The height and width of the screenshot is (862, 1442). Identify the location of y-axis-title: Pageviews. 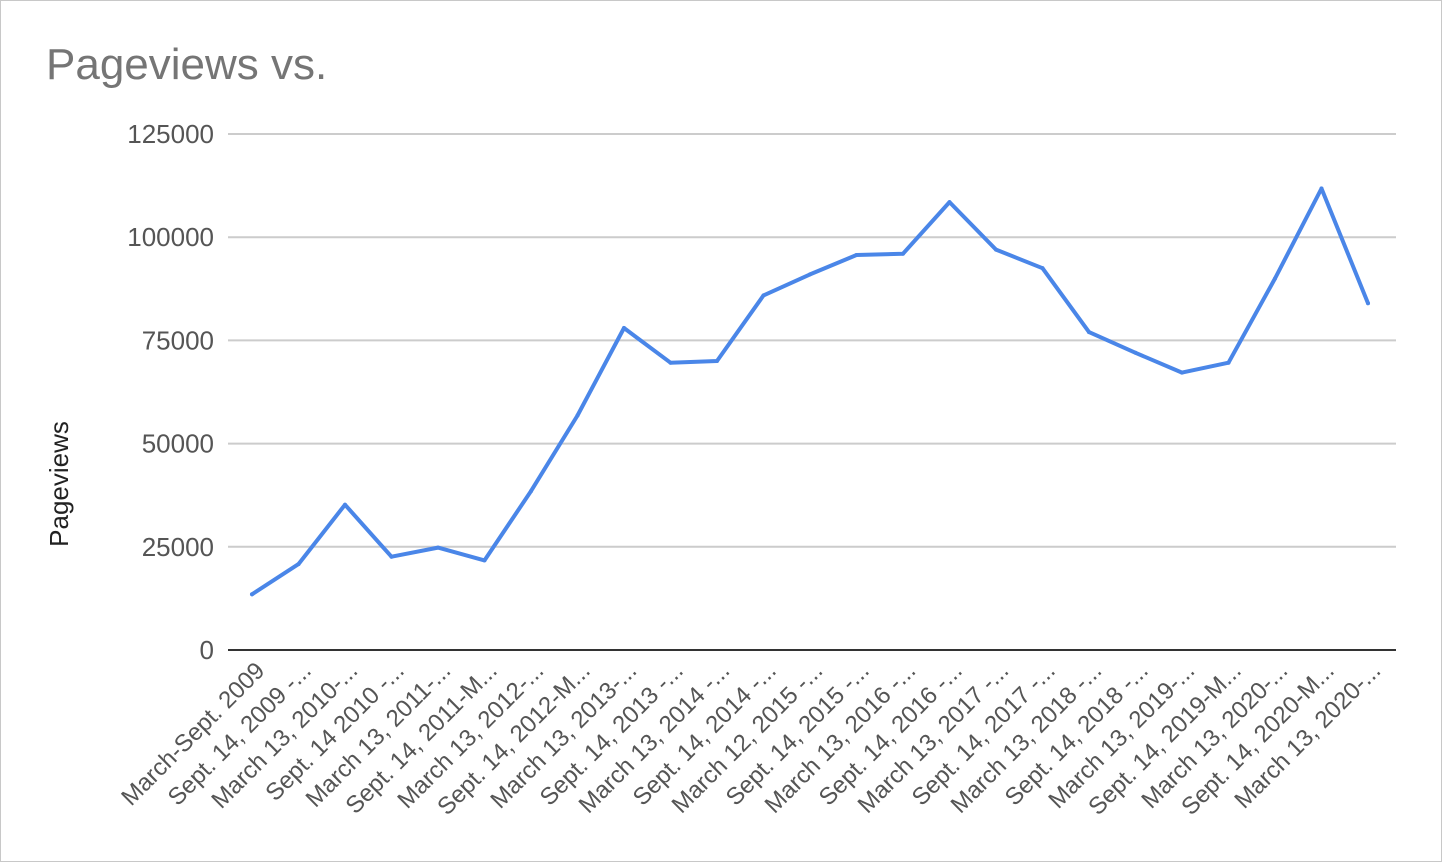
(59, 484).